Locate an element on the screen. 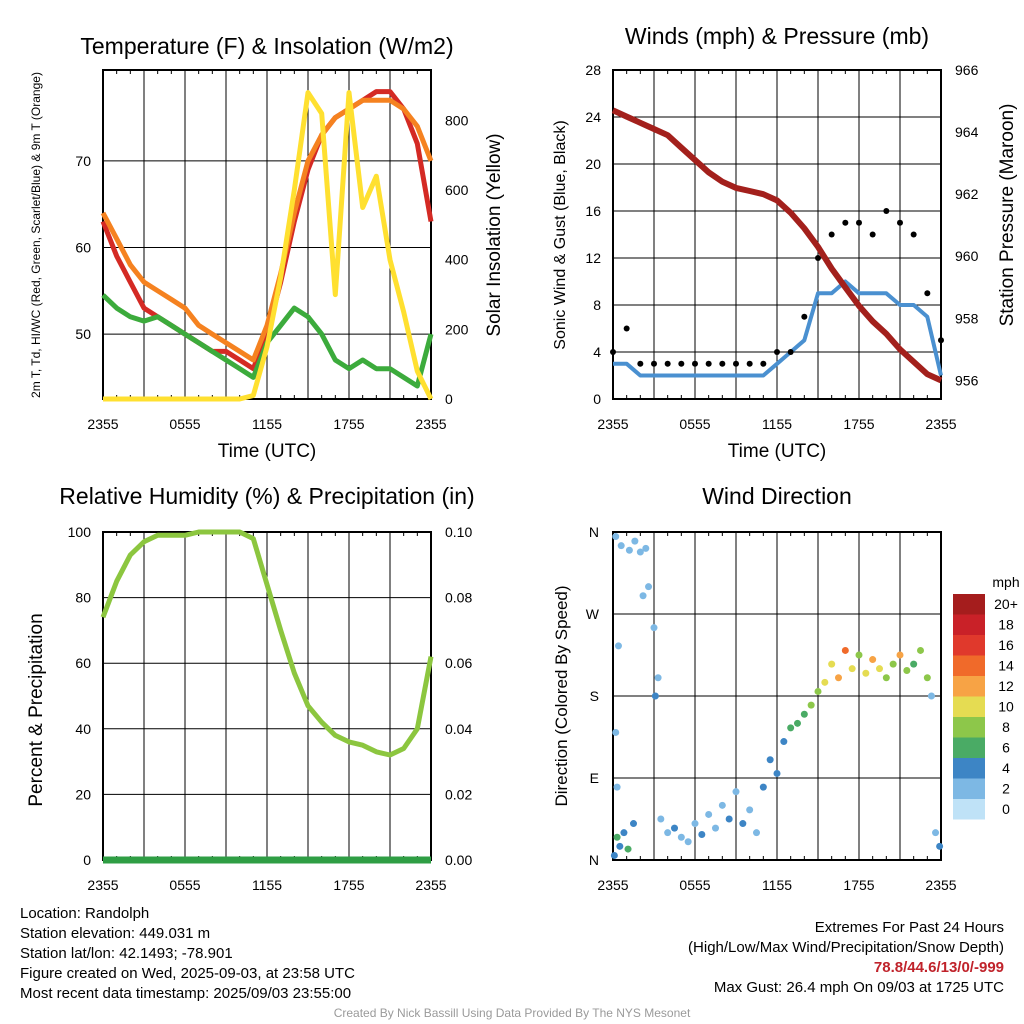 The width and height of the screenshot is (1024, 1024). y-tick-label: 50 is located at coordinates (83, 334).